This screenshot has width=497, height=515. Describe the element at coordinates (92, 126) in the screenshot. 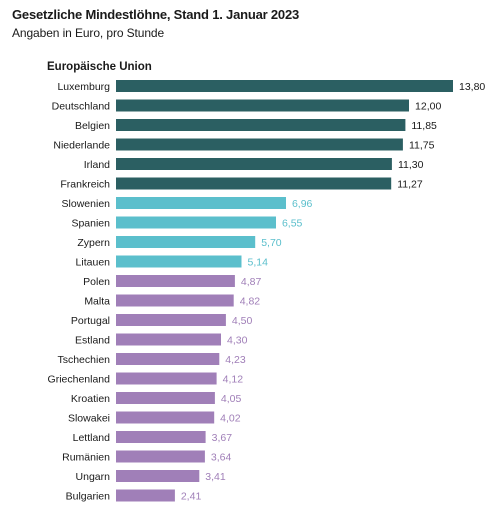

I see `category-label-belgien: Belgien` at that location.